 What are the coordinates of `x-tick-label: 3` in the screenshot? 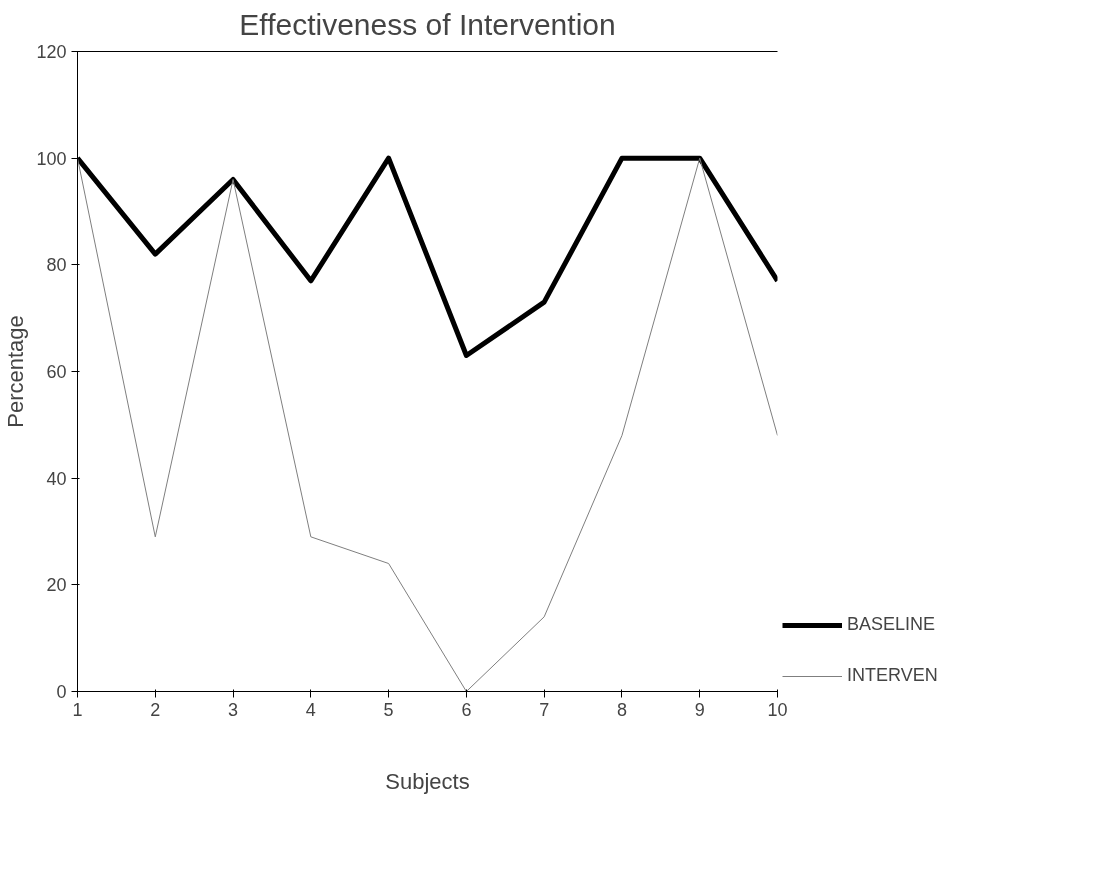 It's located at (233, 709).